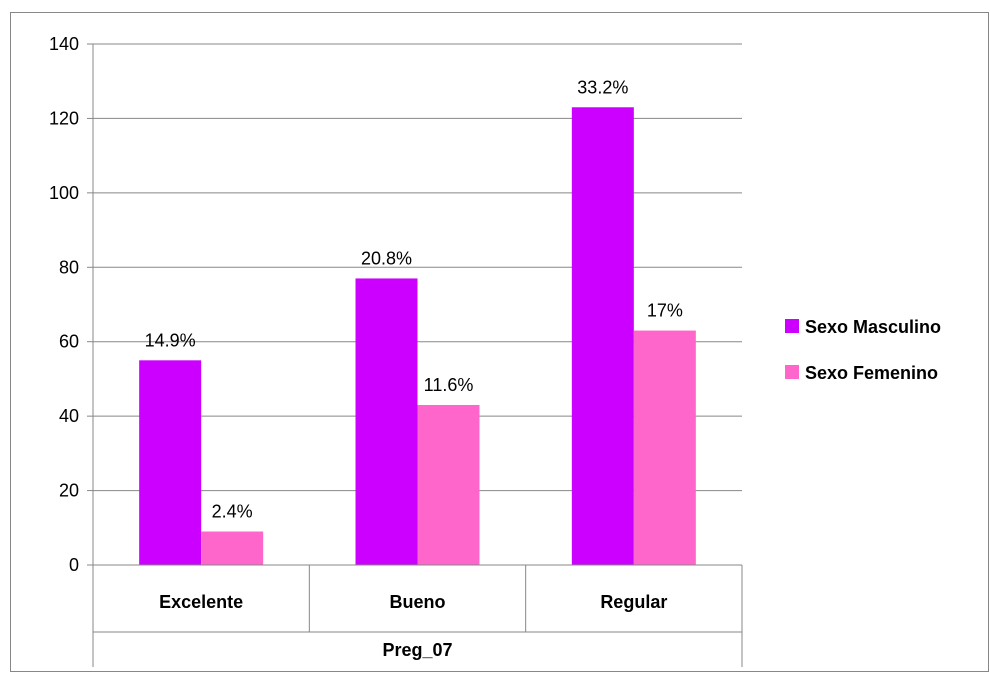 Image resolution: width=990 pixels, height=673 pixels. Describe the element at coordinates (64, 44) in the screenshot. I see `y-tick-label: 140` at that location.